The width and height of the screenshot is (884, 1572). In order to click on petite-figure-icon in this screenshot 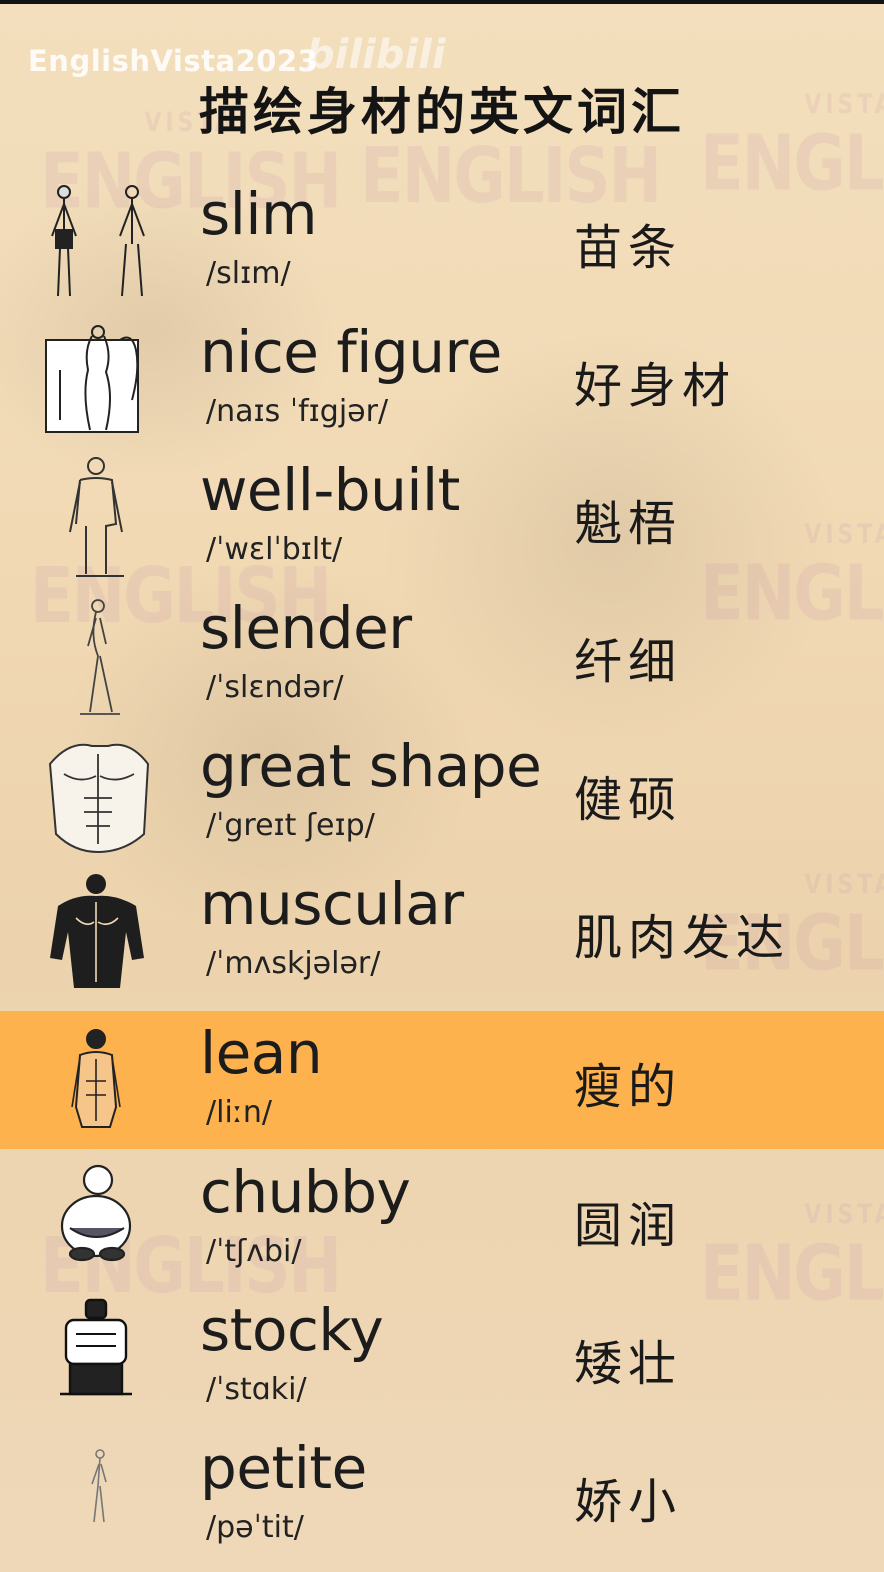, I will do `click(100, 1495)`.